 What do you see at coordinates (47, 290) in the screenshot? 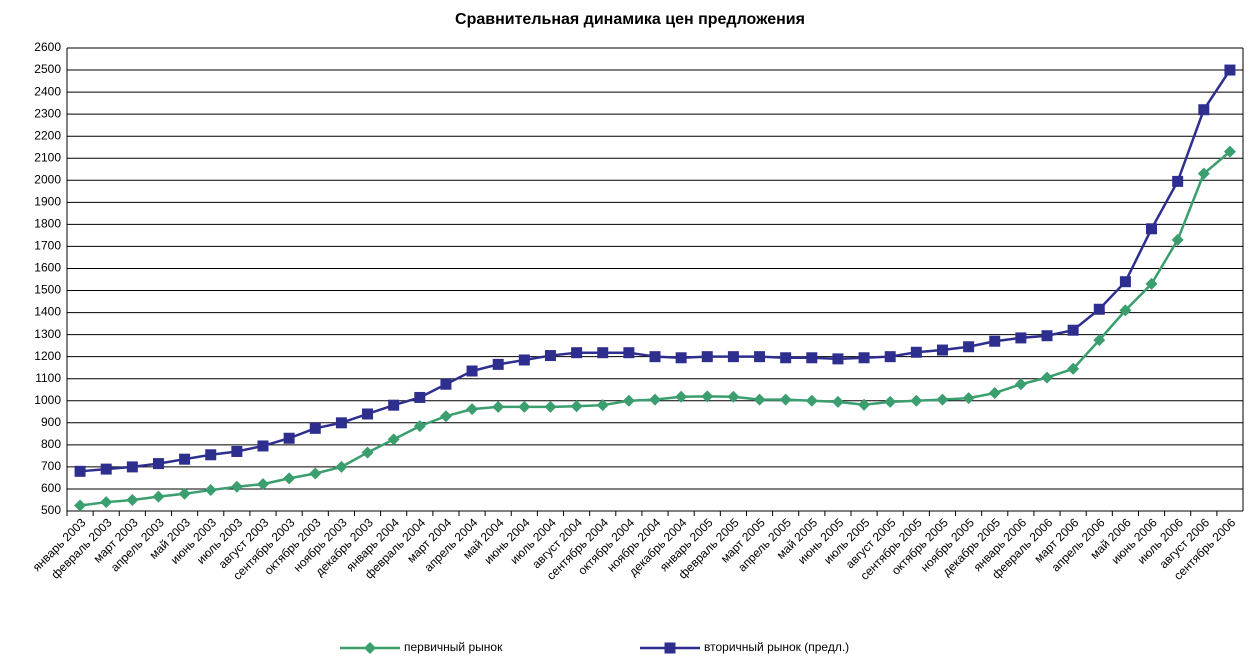
I see `y-tick-label: 1500` at bounding box center [47, 290].